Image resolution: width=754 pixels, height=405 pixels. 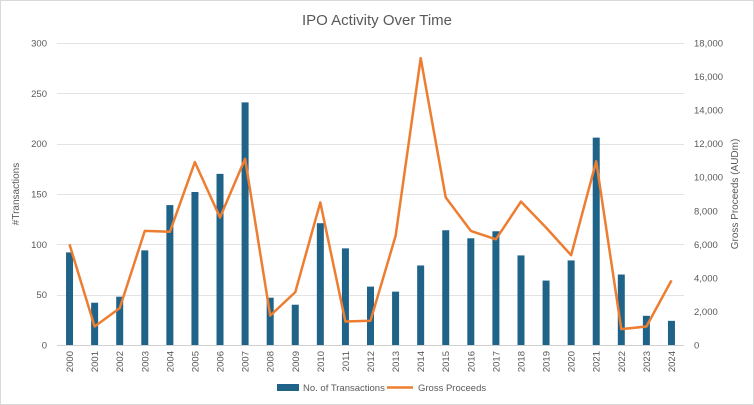 I want to click on bar-2009, so click(x=295, y=324).